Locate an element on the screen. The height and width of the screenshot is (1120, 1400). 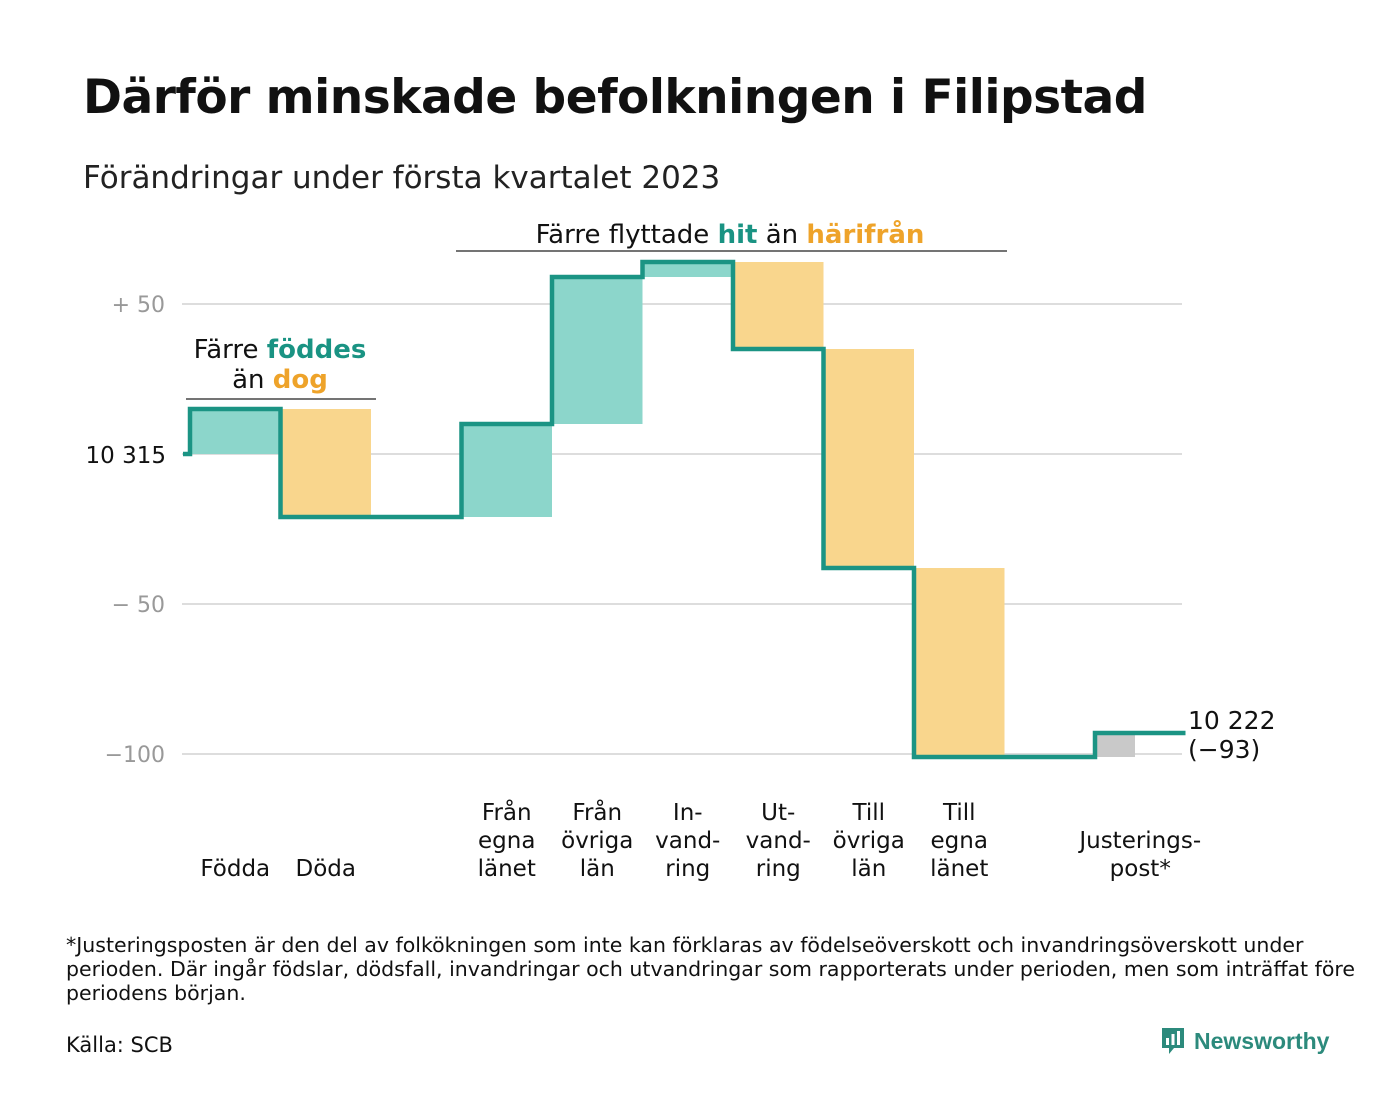
brand-name: Newsworthy is located at coordinates (1262, 1040).